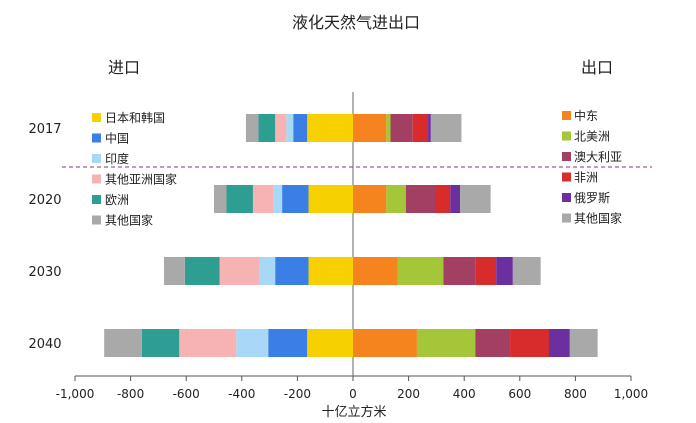 Image resolution: width=696 pixels, height=423 pixels. Describe the element at coordinates (44, 129) in the screenshot. I see `category-label: 2017` at that location.